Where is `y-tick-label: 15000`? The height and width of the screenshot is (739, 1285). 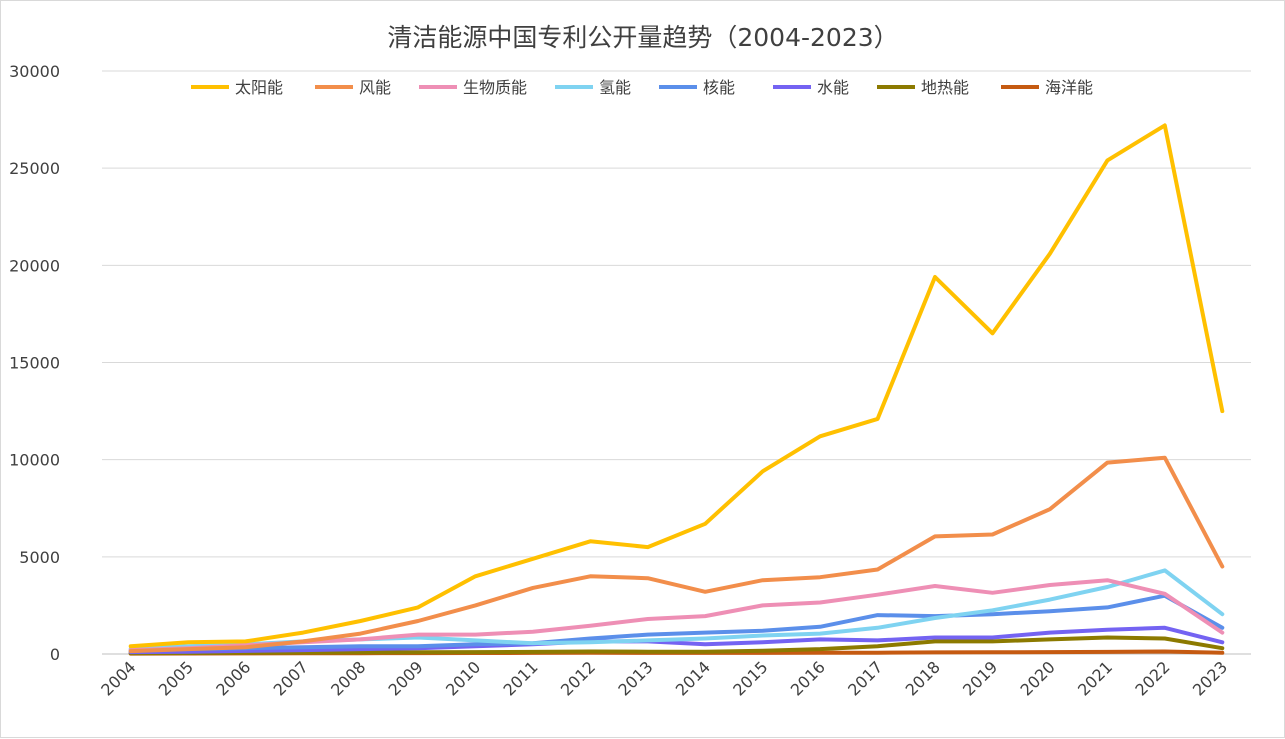
y-tick-label: 15000 is located at coordinates (34, 363).